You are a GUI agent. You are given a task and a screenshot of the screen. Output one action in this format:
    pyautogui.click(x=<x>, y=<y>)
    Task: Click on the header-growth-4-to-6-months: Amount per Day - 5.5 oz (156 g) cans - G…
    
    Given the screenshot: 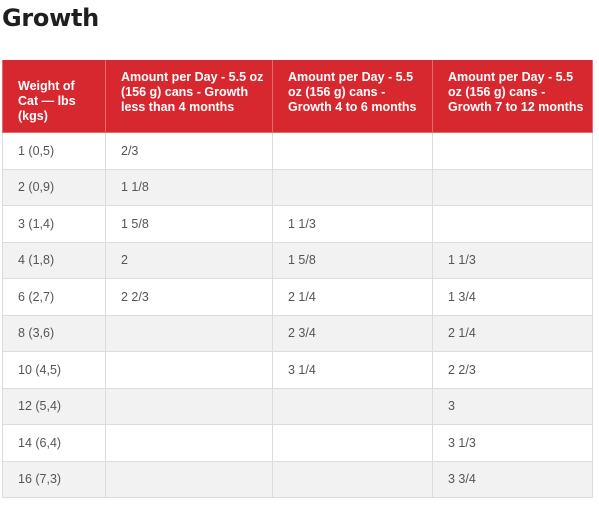 What is the action you would take?
    pyautogui.click(x=352, y=96)
    